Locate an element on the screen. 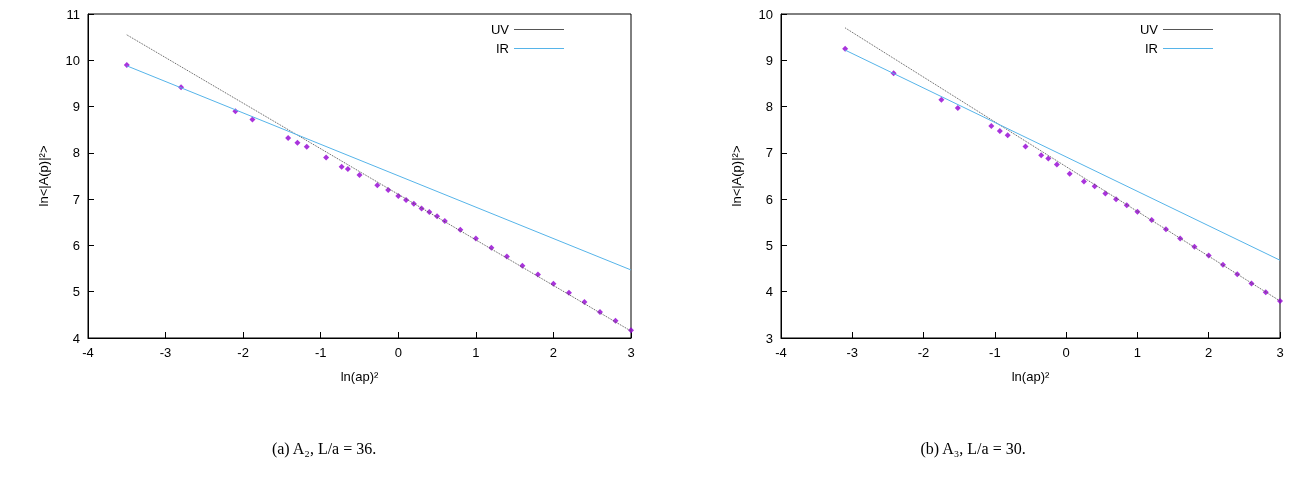  text: (b) A₃, L/a = 30. is located at coordinates (972, 448).